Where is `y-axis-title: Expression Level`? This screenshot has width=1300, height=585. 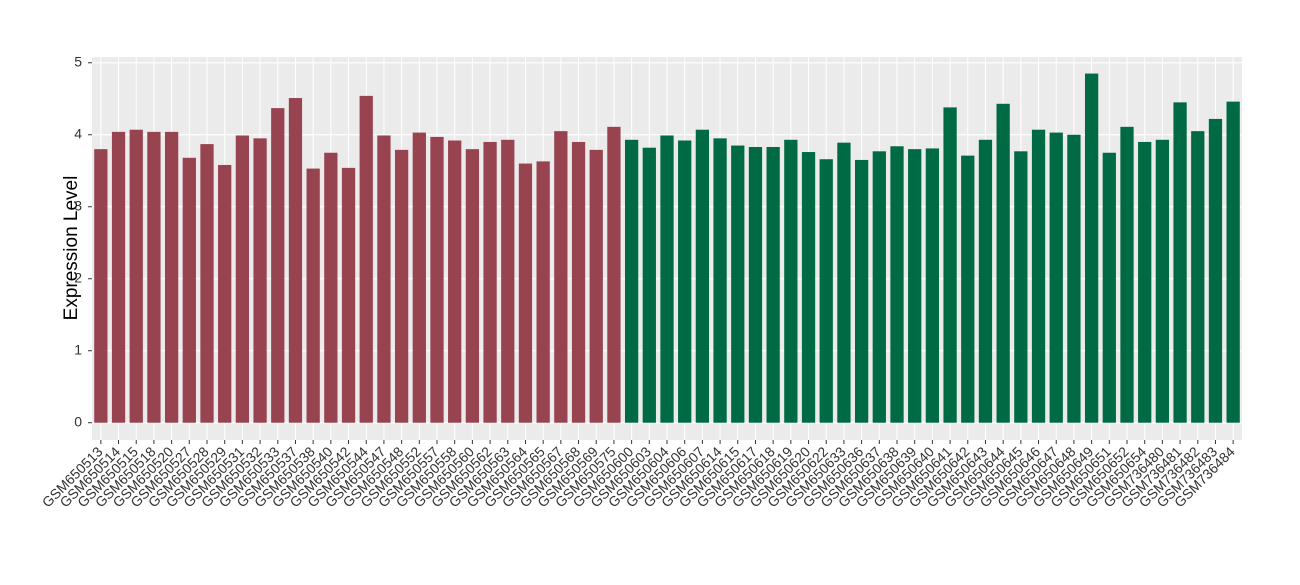
y-axis-title: Expression Level is located at coordinates (71, 248).